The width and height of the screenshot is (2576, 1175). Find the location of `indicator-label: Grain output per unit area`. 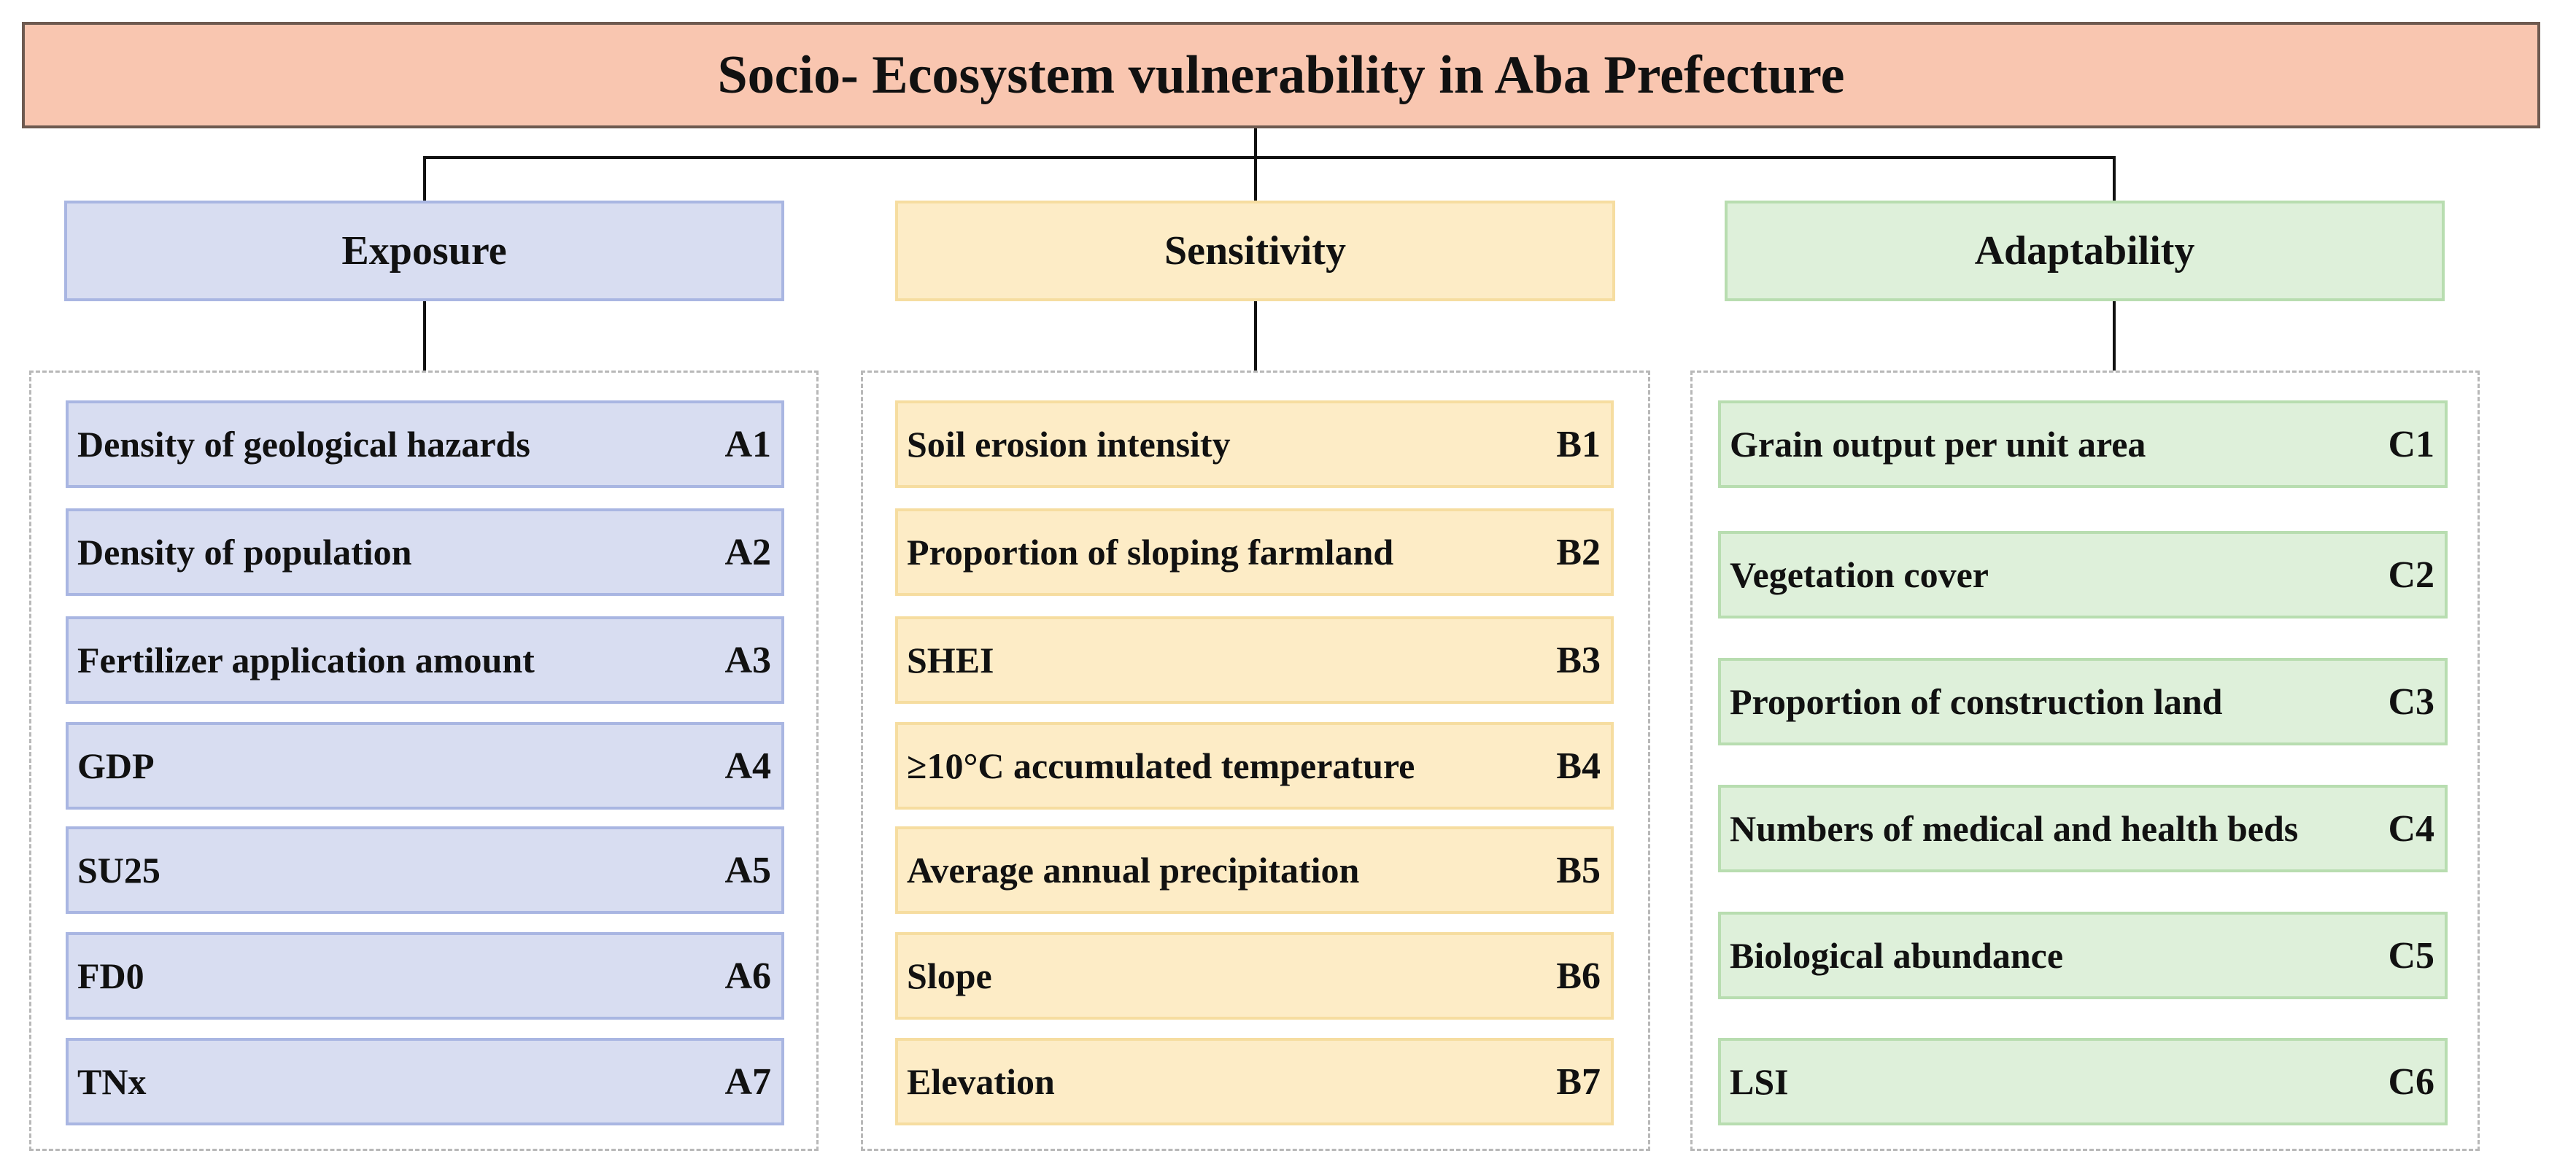

indicator-label: Grain output per unit area is located at coordinates (1938, 444).